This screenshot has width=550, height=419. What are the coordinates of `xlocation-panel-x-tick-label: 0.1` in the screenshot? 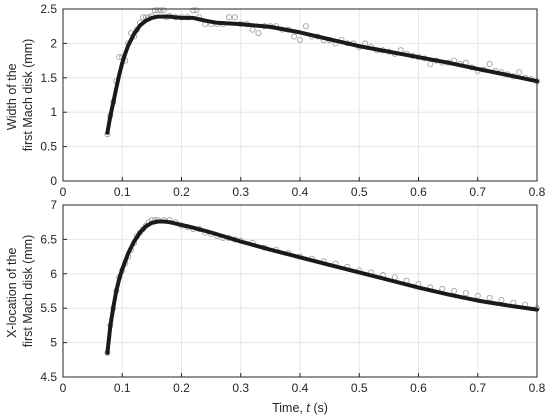 It's located at (122, 388).